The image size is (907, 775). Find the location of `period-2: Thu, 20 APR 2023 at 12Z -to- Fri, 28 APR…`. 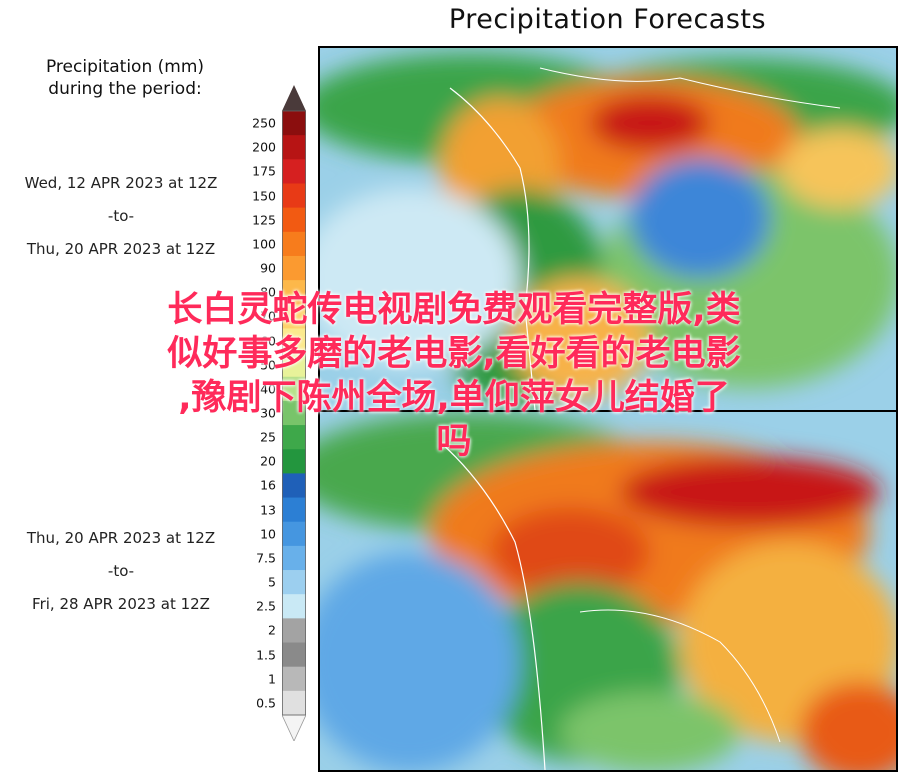

period-2: Thu, 20 APR 2023 at 12Z -to- Fri, 28 APR… is located at coordinates (121, 571).